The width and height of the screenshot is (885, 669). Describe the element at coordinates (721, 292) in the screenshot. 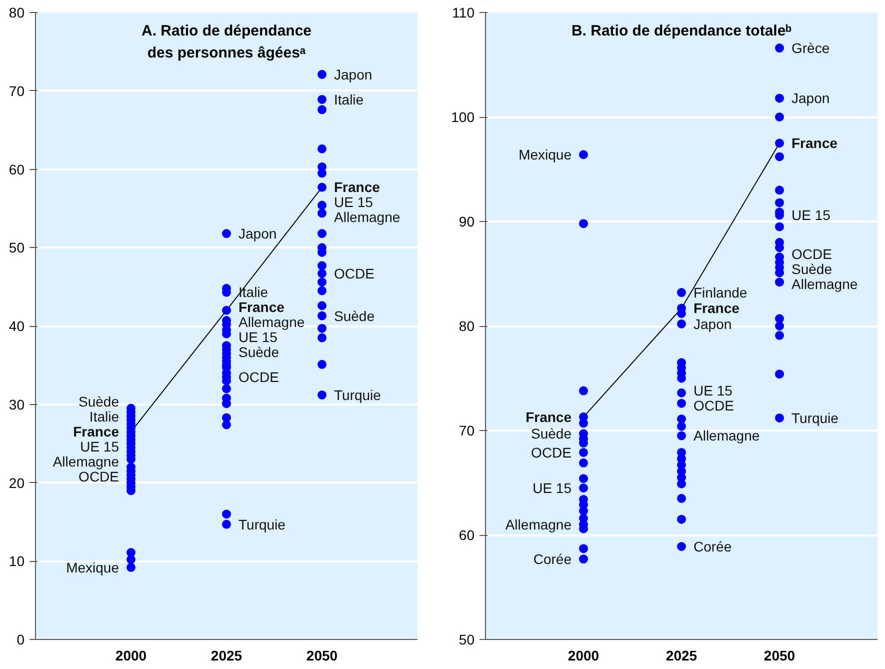

I see `annotation: Finlande` at that location.